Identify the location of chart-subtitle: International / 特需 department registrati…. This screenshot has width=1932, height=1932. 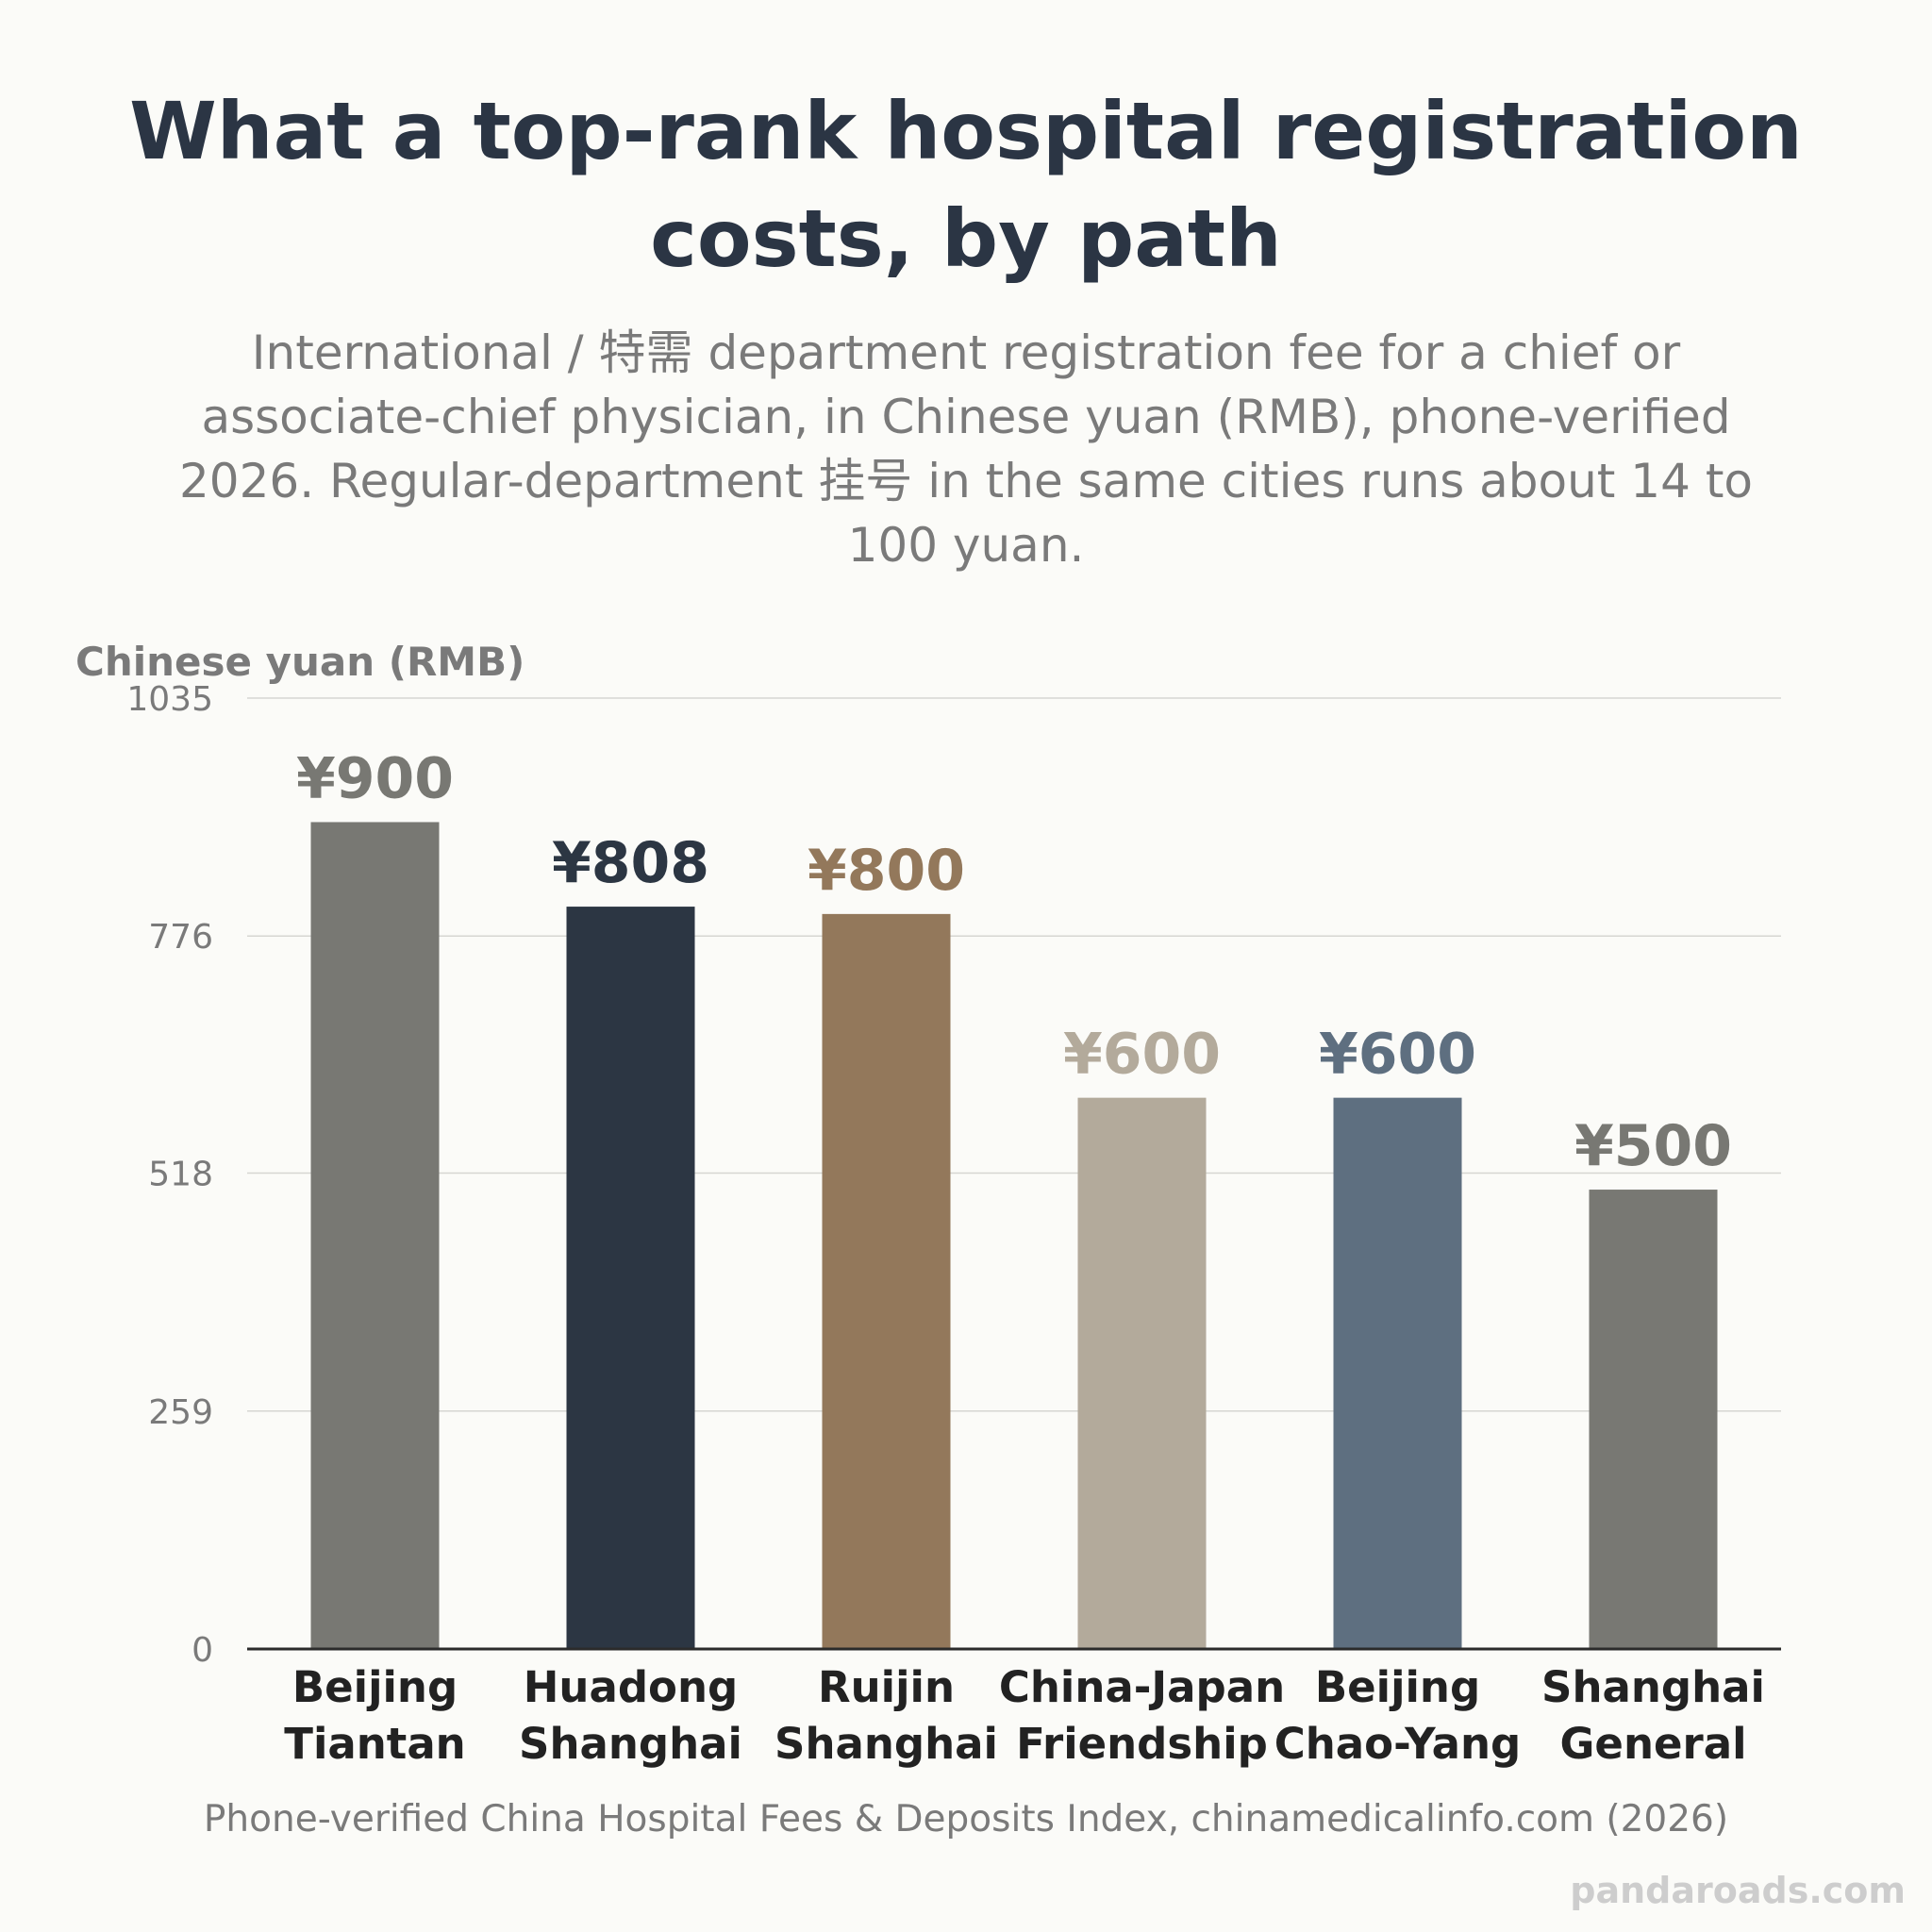
(966, 449).